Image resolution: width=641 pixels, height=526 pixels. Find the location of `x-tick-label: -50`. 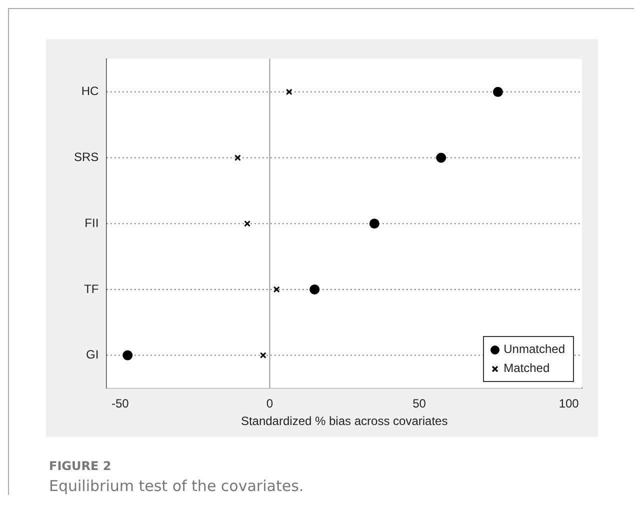

x-tick-label: -50 is located at coordinates (120, 403).